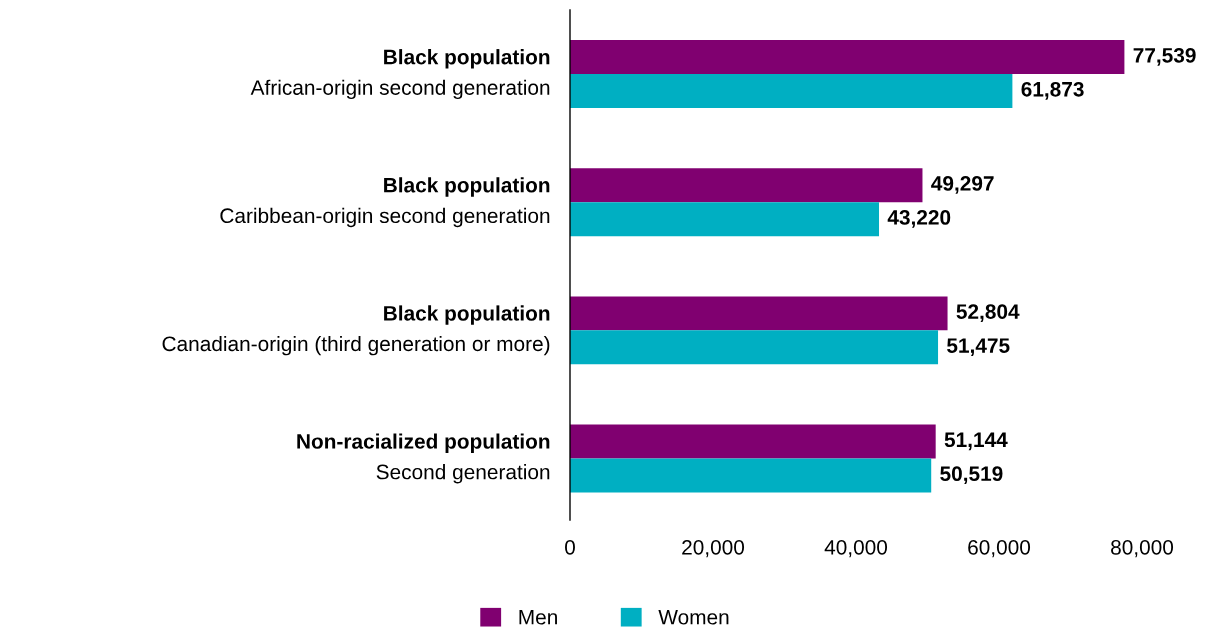 The height and width of the screenshot is (641, 1217). I want to click on data-label: 77,539, so click(1164, 56).